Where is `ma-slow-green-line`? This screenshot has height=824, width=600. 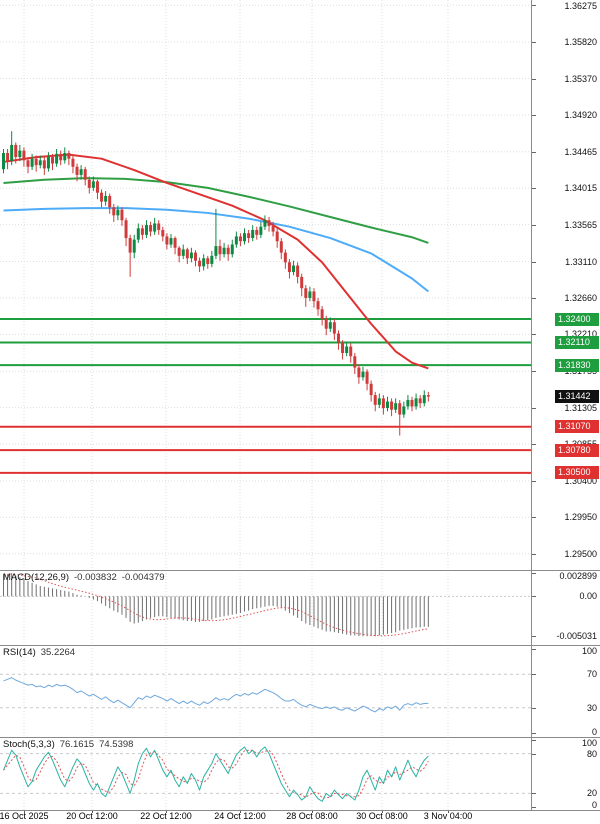
ma-slow-green-line is located at coordinates (216, 210).